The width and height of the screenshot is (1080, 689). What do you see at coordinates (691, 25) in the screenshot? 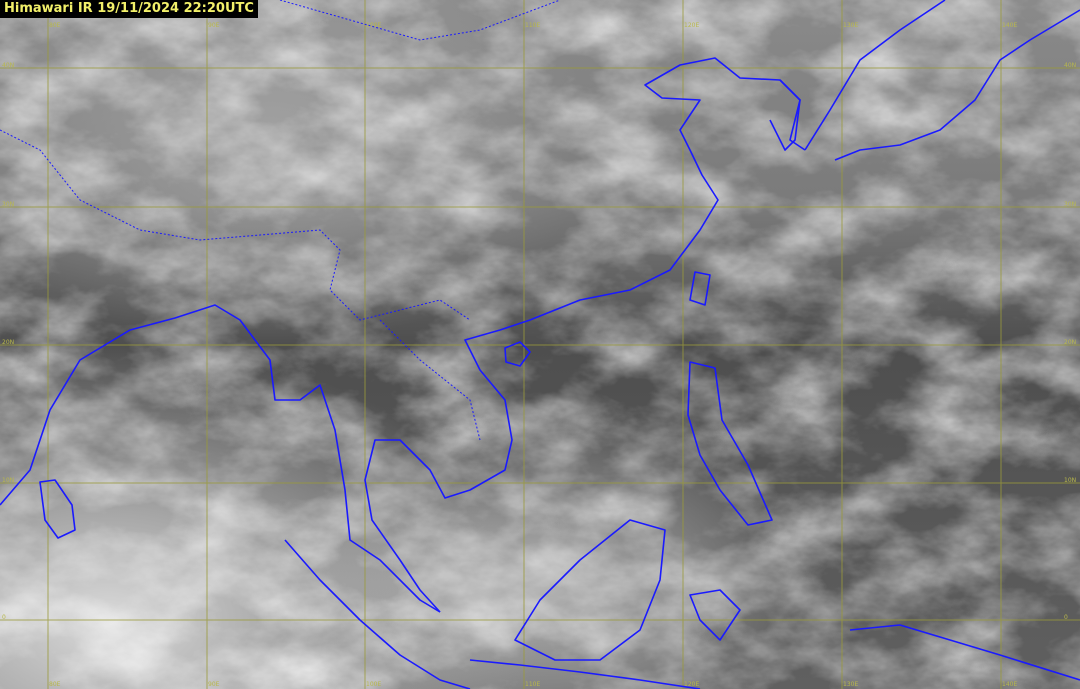
I see `longitude-label-top: 120E` at bounding box center [691, 25].